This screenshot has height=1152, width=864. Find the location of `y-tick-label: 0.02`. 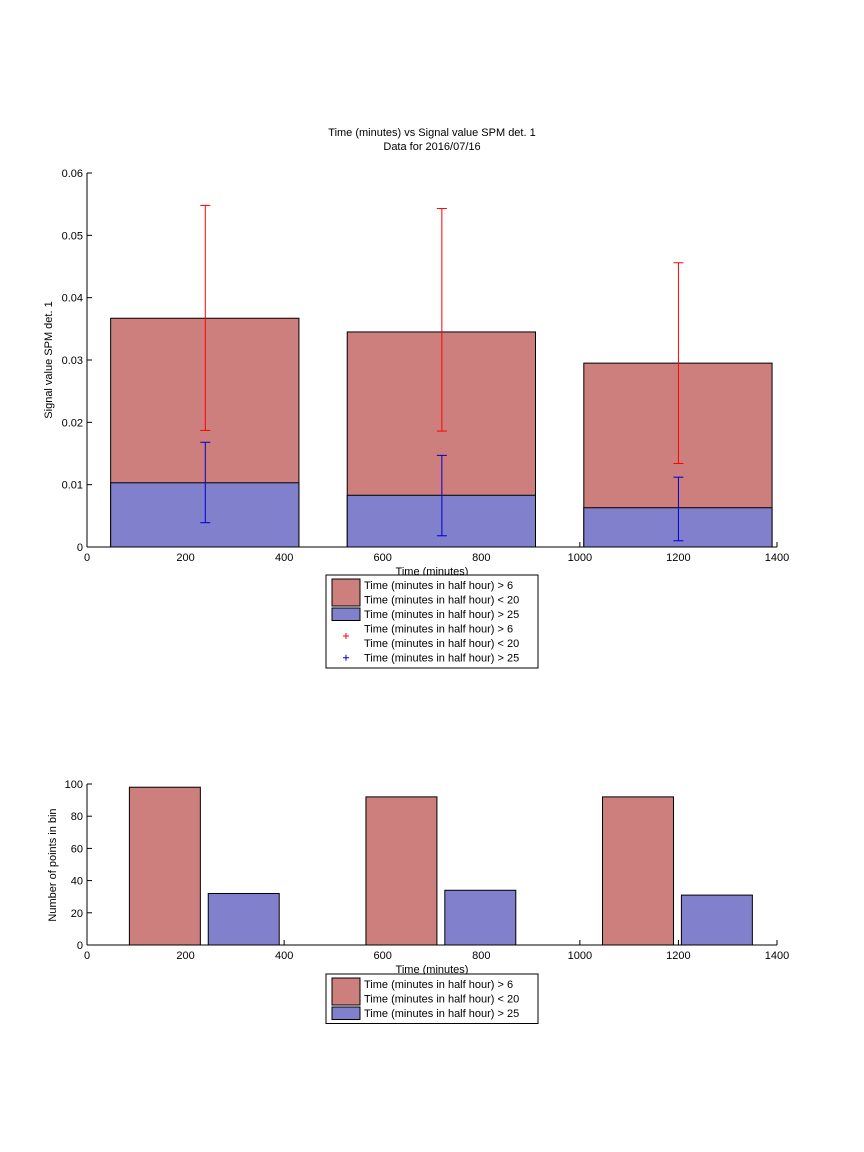

y-tick-label: 0.02 is located at coordinates (72, 423).